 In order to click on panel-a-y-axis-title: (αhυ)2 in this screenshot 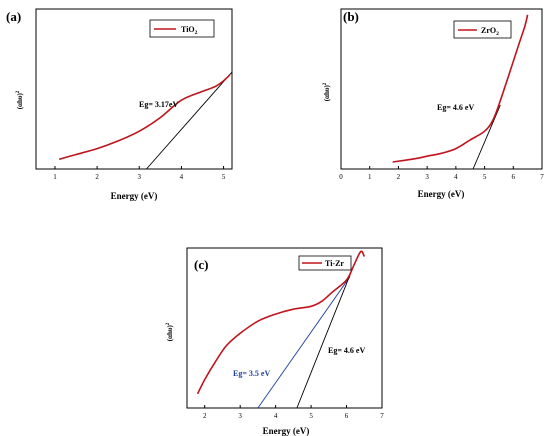, I will do `click(20, 99)`.